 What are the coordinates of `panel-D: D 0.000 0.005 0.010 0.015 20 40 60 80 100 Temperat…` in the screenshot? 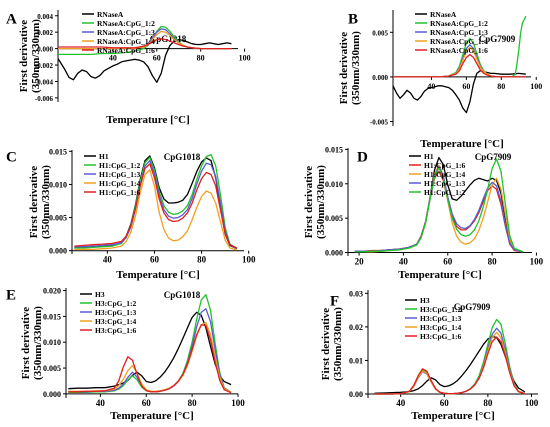 It's located at (423, 213).